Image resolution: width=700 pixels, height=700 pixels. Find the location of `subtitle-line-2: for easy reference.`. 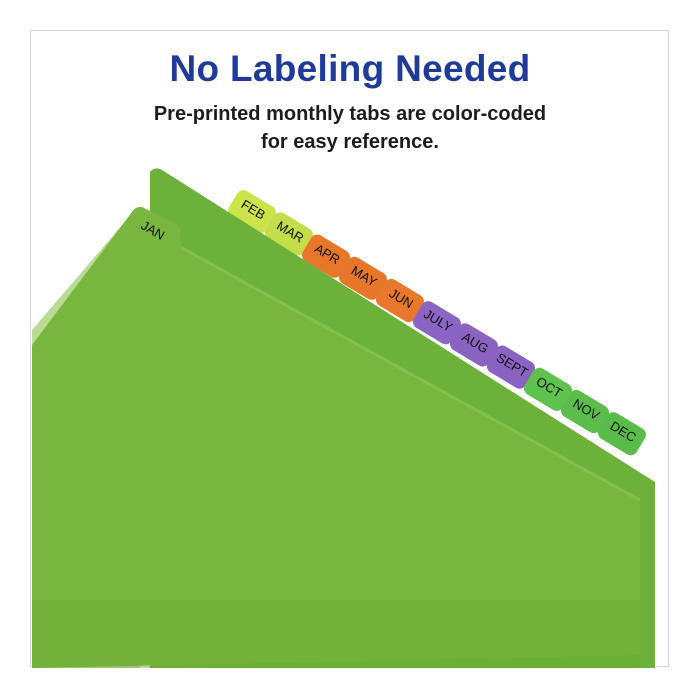

subtitle-line-2: for easy reference. is located at coordinates (350, 142).